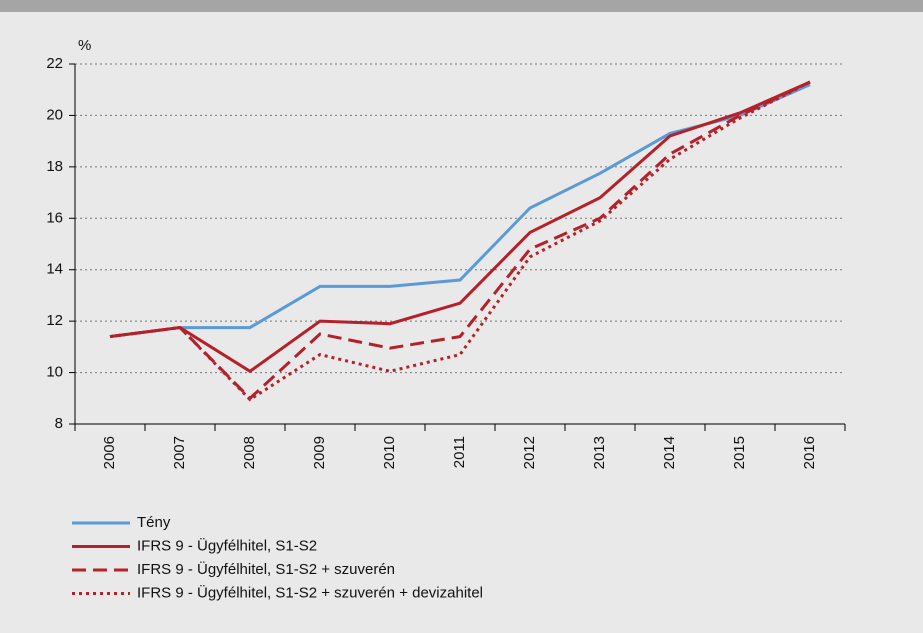  Describe the element at coordinates (84, 45) in the screenshot. I see `y-unit: %` at that location.